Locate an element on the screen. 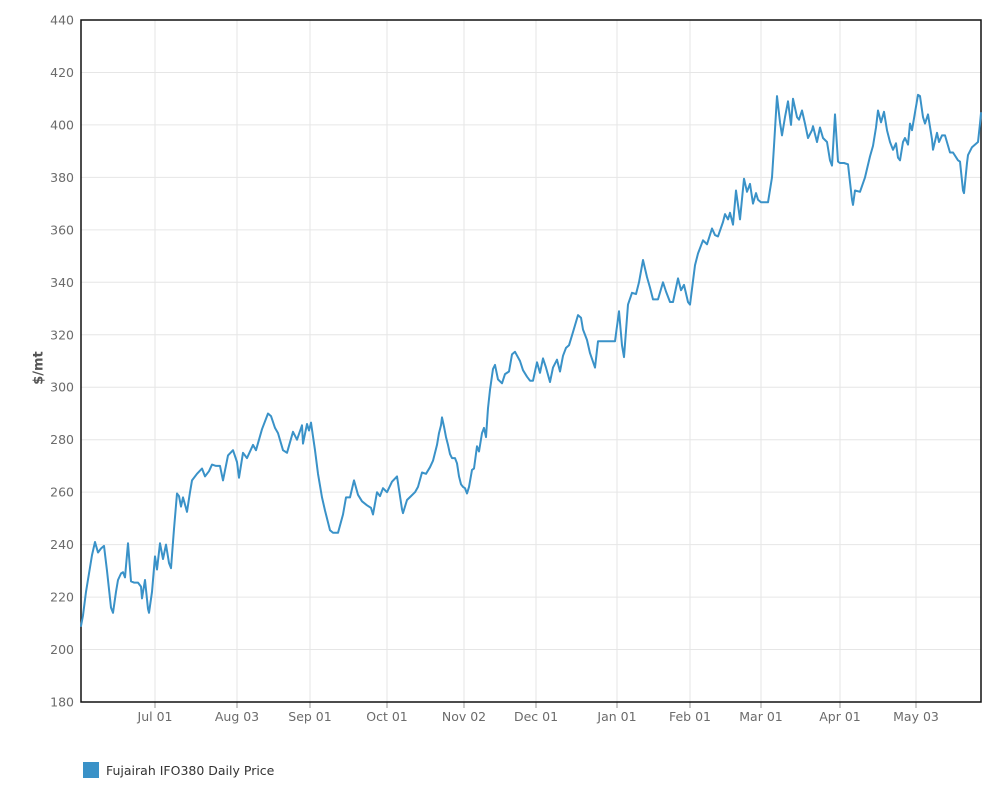 This screenshot has height=800, width=1000. x-tick-label-jan-01: Jan 01 is located at coordinates (616, 716).